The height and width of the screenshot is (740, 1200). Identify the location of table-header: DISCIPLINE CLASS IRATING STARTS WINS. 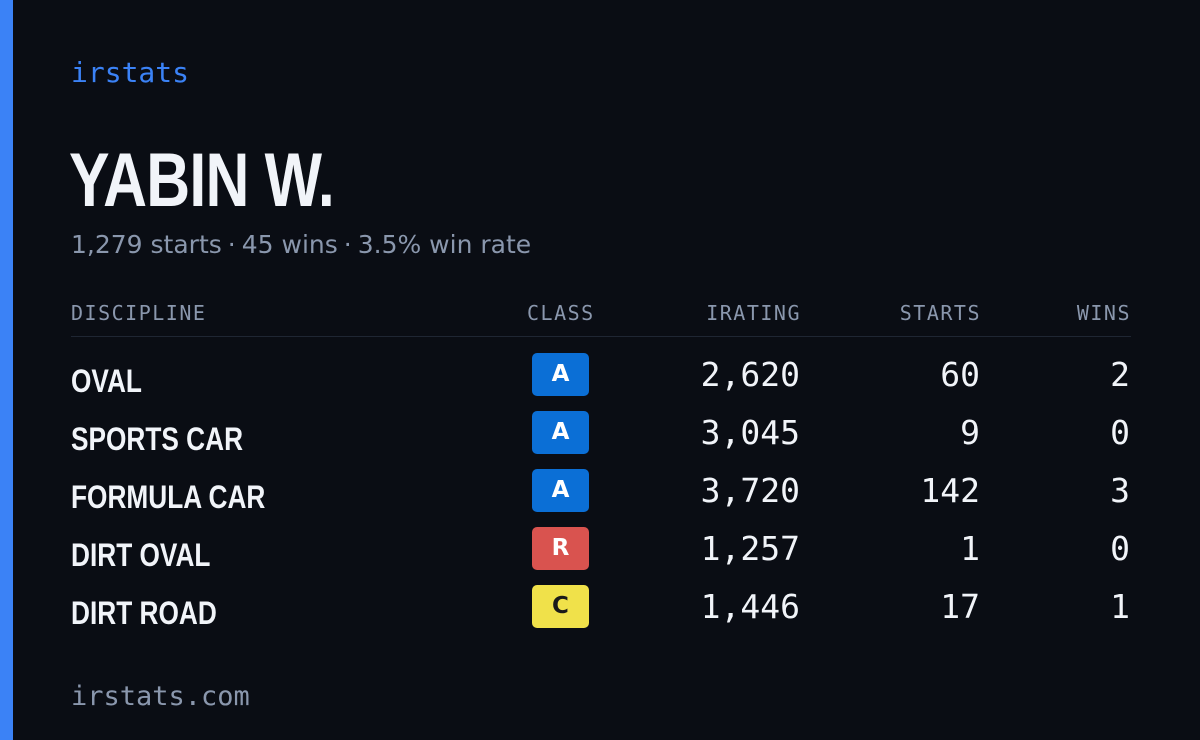
(601, 316).